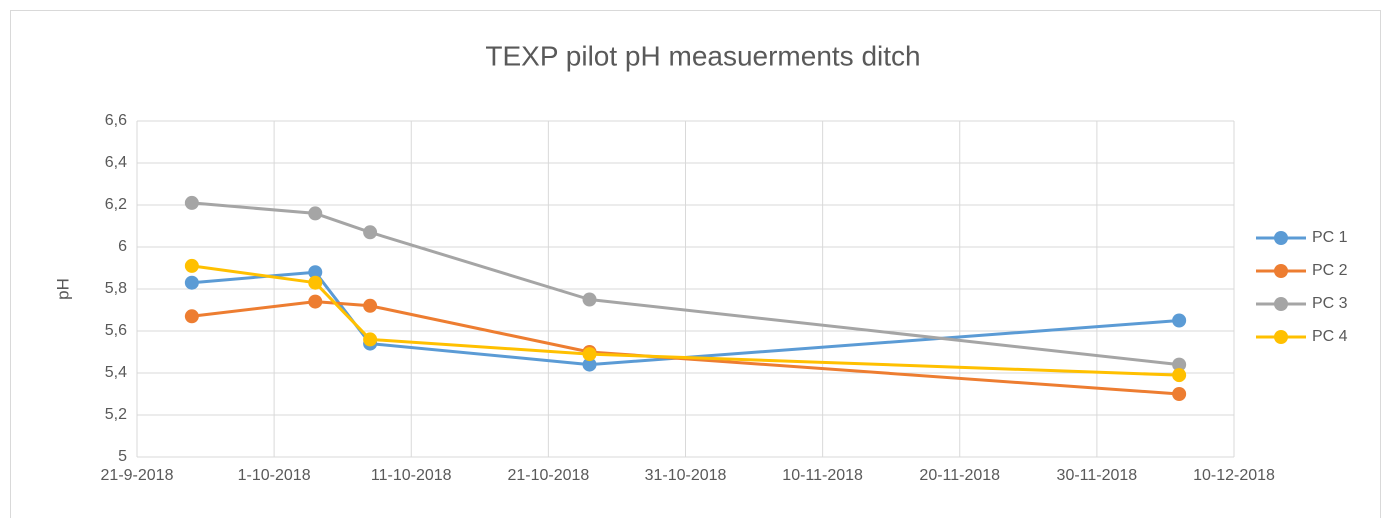 The height and width of the screenshot is (518, 1386). I want to click on x-tick-label: 11-10-2018, so click(411, 475).